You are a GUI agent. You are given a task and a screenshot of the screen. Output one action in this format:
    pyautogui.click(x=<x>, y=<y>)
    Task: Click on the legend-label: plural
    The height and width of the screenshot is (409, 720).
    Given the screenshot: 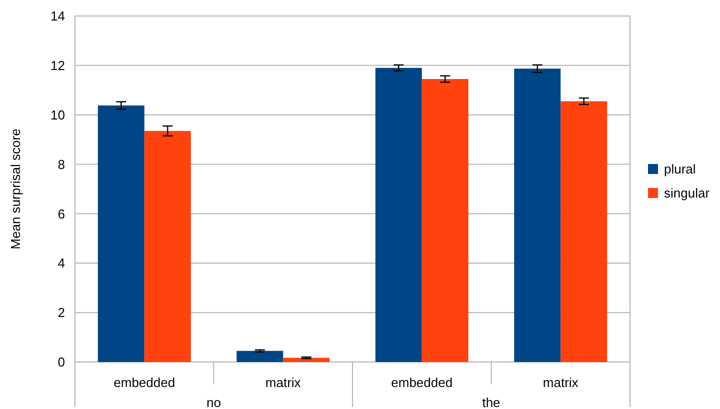 What is the action you would take?
    pyautogui.click(x=680, y=169)
    